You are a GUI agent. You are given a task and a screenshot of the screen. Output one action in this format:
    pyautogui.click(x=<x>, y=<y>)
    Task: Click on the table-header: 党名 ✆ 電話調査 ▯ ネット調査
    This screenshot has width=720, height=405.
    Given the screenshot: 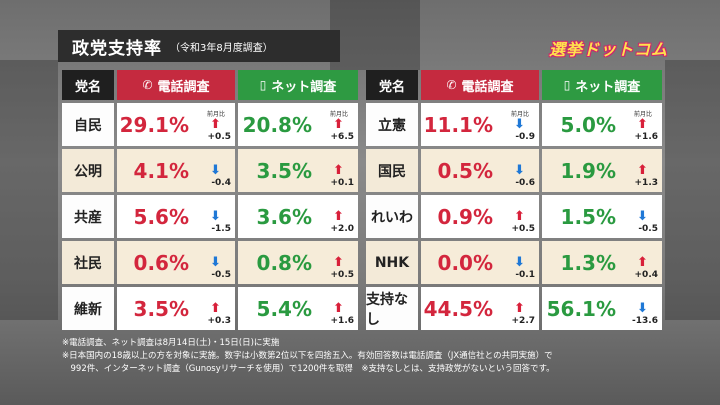 What is the action you would take?
    pyautogui.click(x=514, y=85)
    